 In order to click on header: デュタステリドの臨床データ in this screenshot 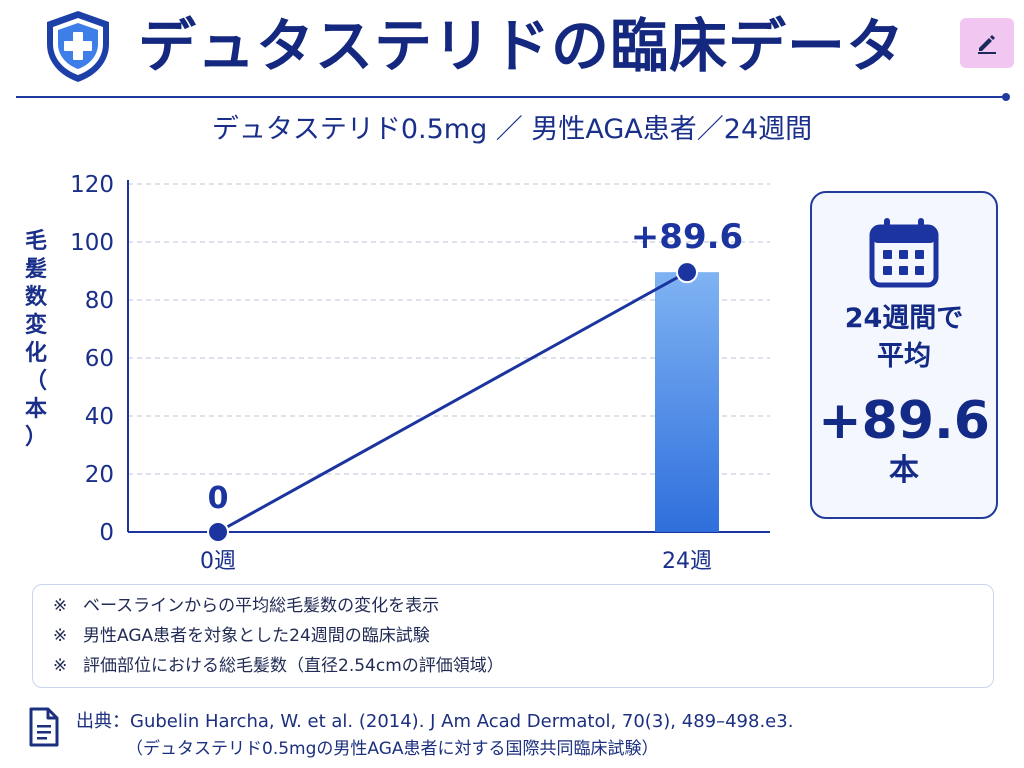, I will do `click(512, 48)`.